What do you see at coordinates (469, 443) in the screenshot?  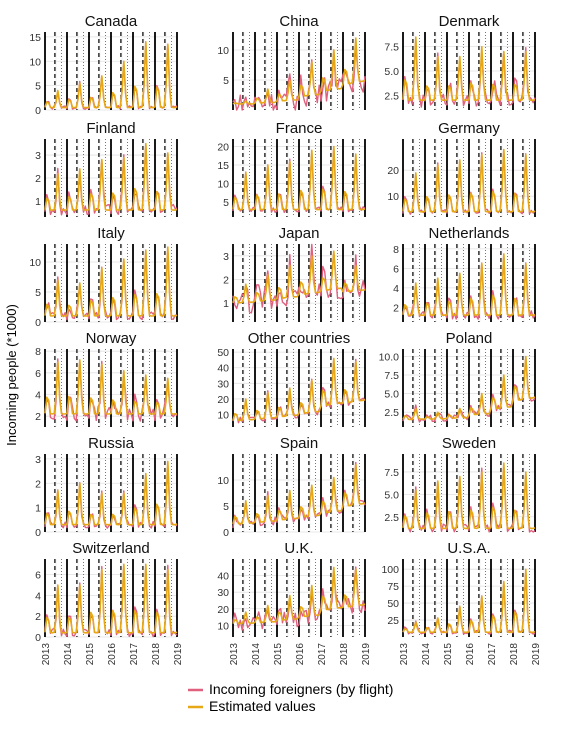 I see `panel-title: Sweden` at bounding box center [469, 443].